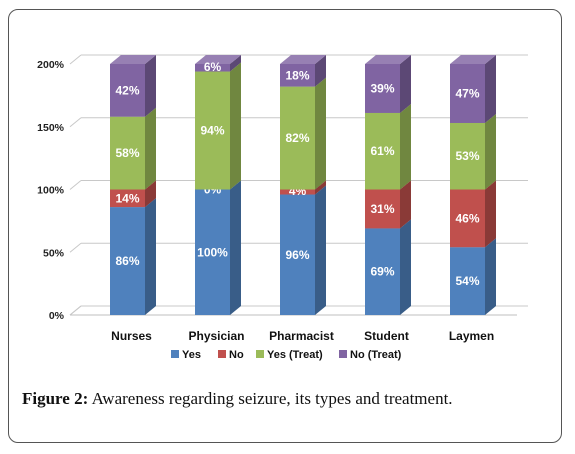 The image size is (575, 454). Describe the element at coordinates (51, 65) in the screenshot. I see `y-tick-label: 200%` at that location.